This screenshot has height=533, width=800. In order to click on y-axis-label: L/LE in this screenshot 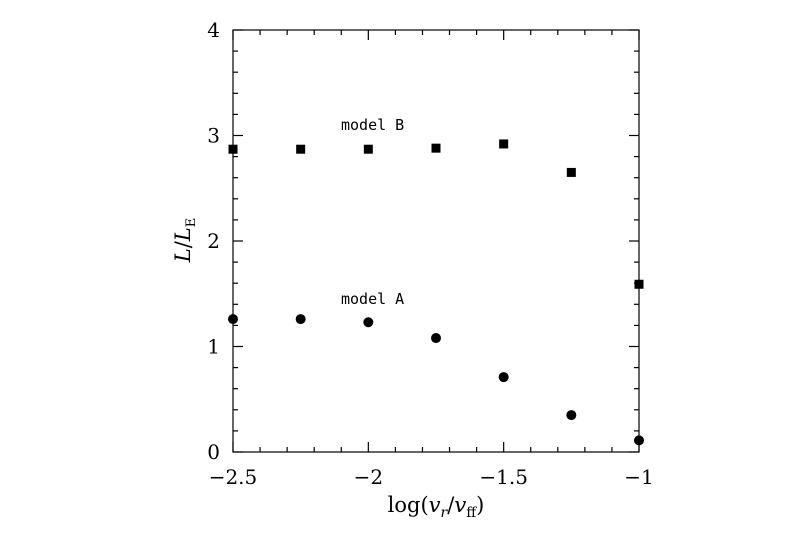, I will do `click(185, 240)`.